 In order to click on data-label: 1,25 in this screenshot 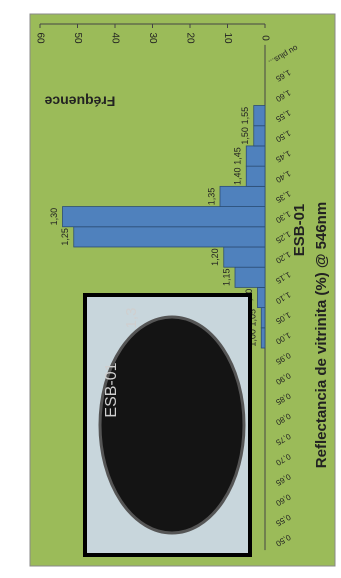, I will do `click(65, 237)`.